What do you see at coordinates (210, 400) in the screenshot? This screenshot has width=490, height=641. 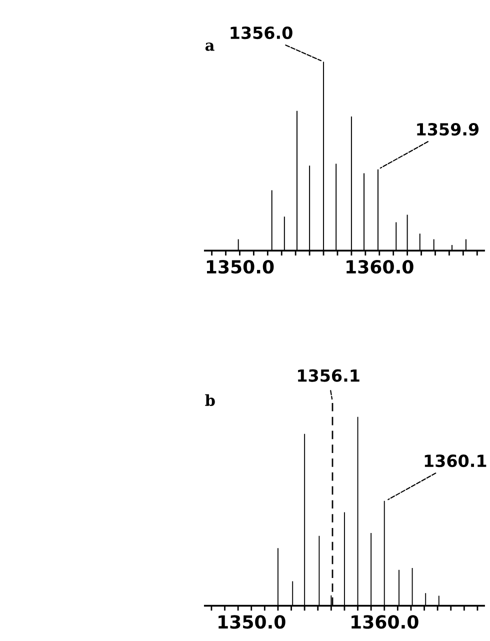 I see `chart-title: b` at bounding box center [210, 400].